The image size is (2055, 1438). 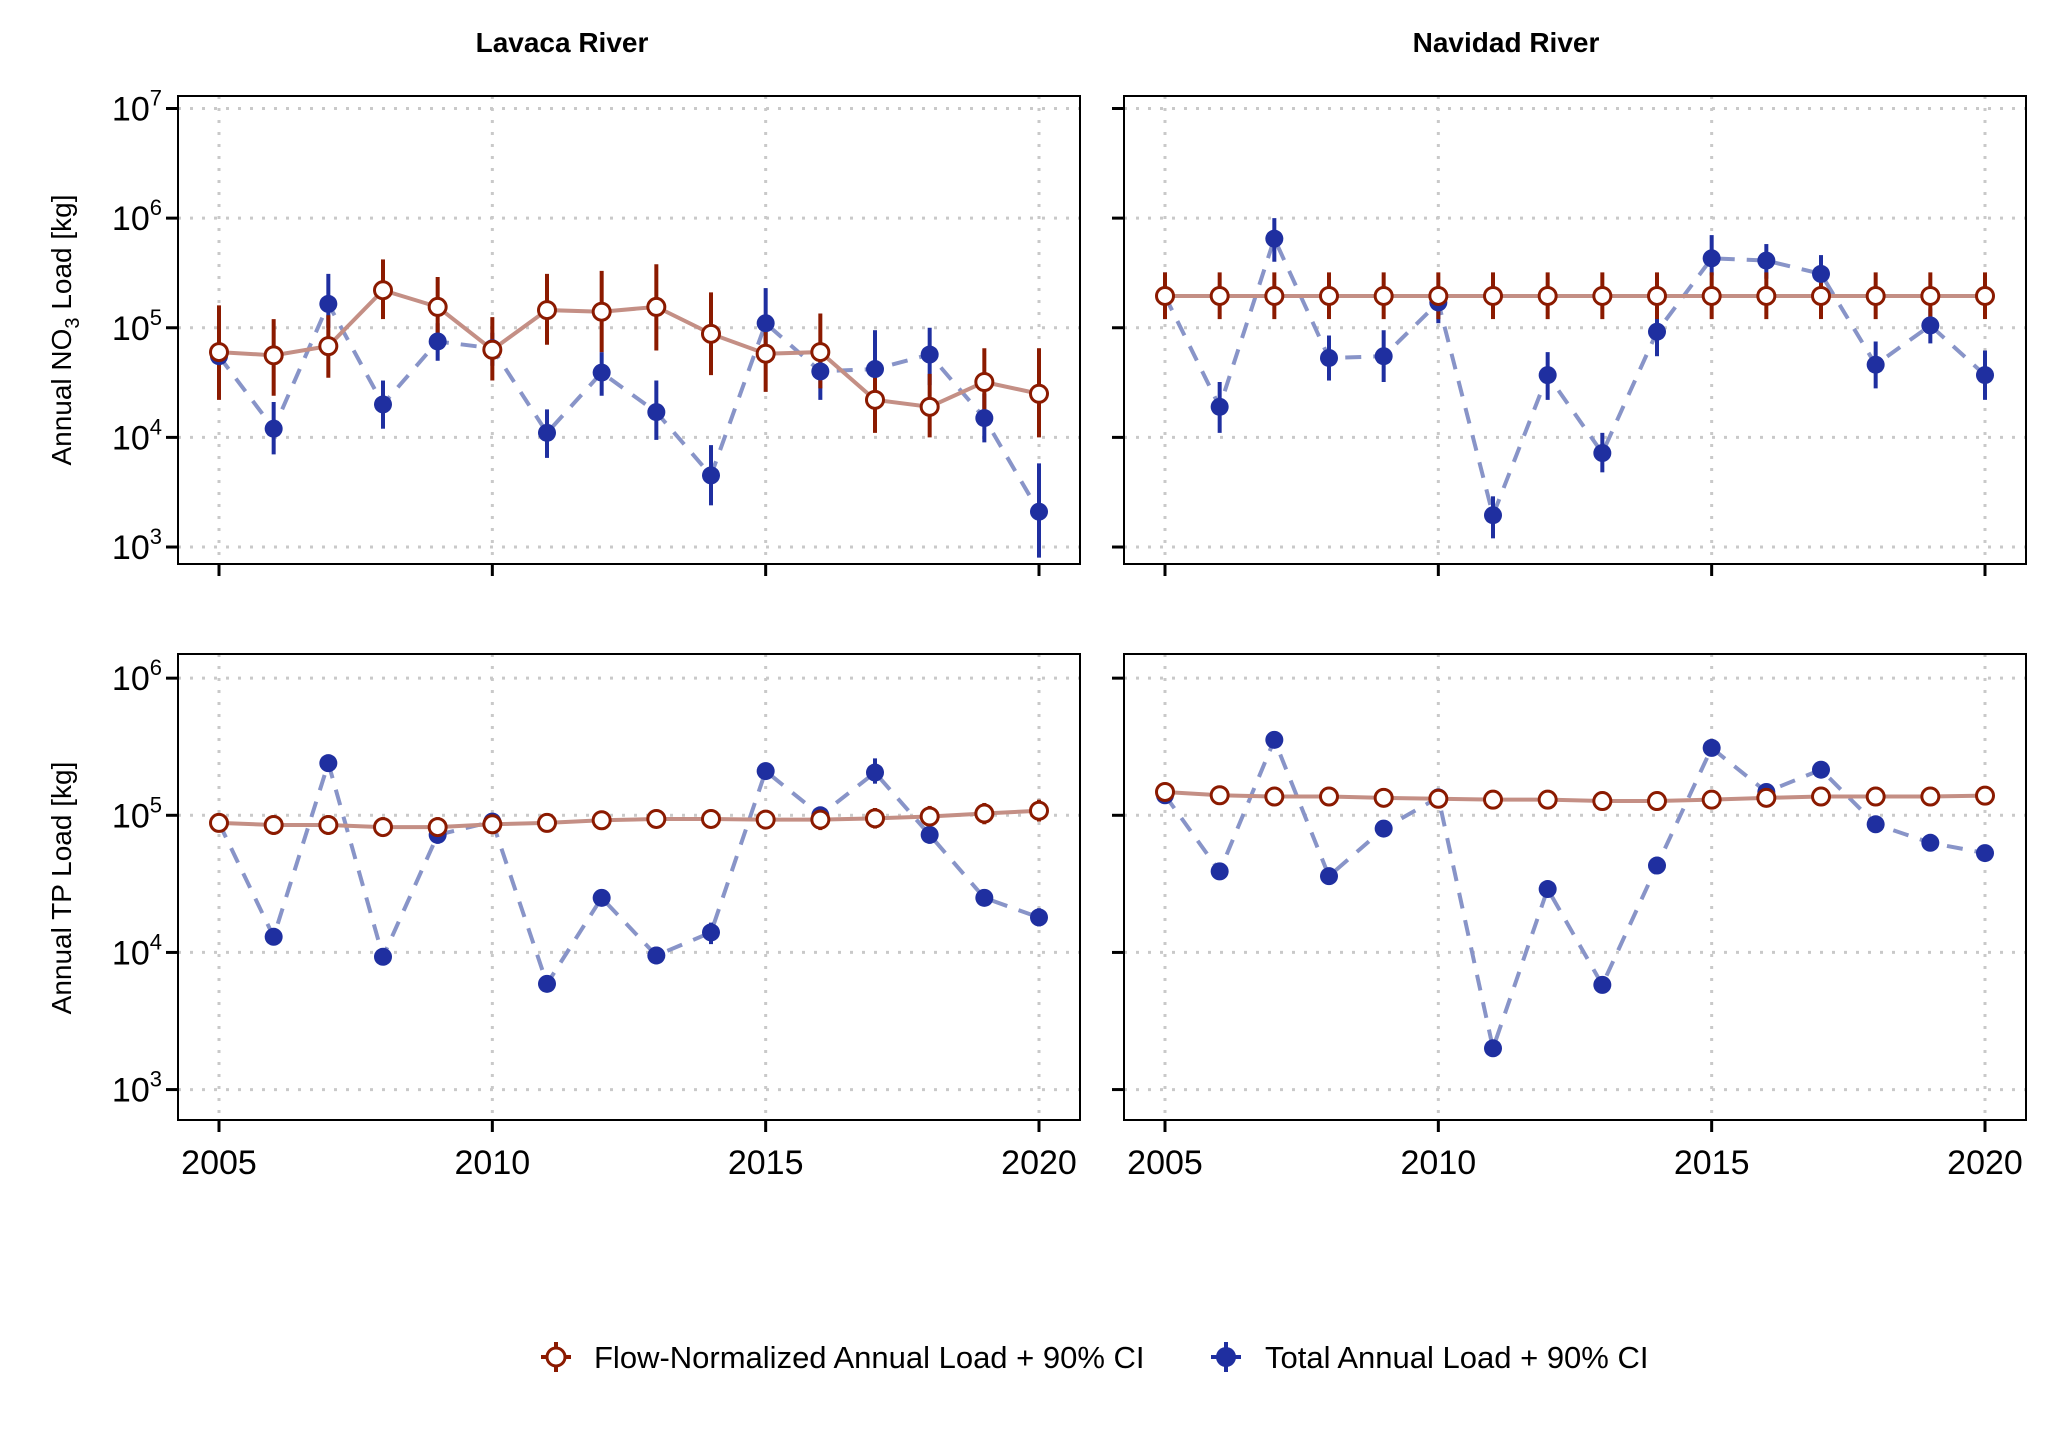 I want to click on x-tick-label: 2005, so click(x=1165, y=1163).